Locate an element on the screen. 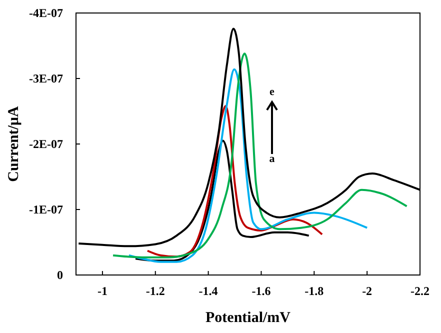 This screenshot has height=333, width=441. y-tick-label: -4E-07 is located at coordinates (46, 13).